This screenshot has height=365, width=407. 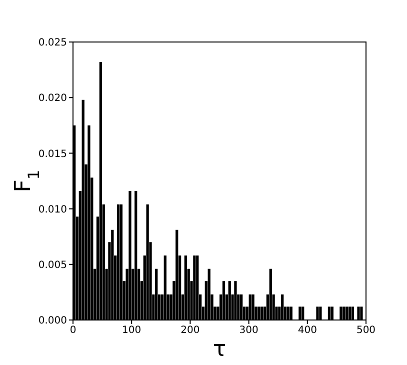 What do you see at coordinates (52, 154) in the screenshot?
I see `y-tick-label: 0.015` at bounding box center [52, 154].